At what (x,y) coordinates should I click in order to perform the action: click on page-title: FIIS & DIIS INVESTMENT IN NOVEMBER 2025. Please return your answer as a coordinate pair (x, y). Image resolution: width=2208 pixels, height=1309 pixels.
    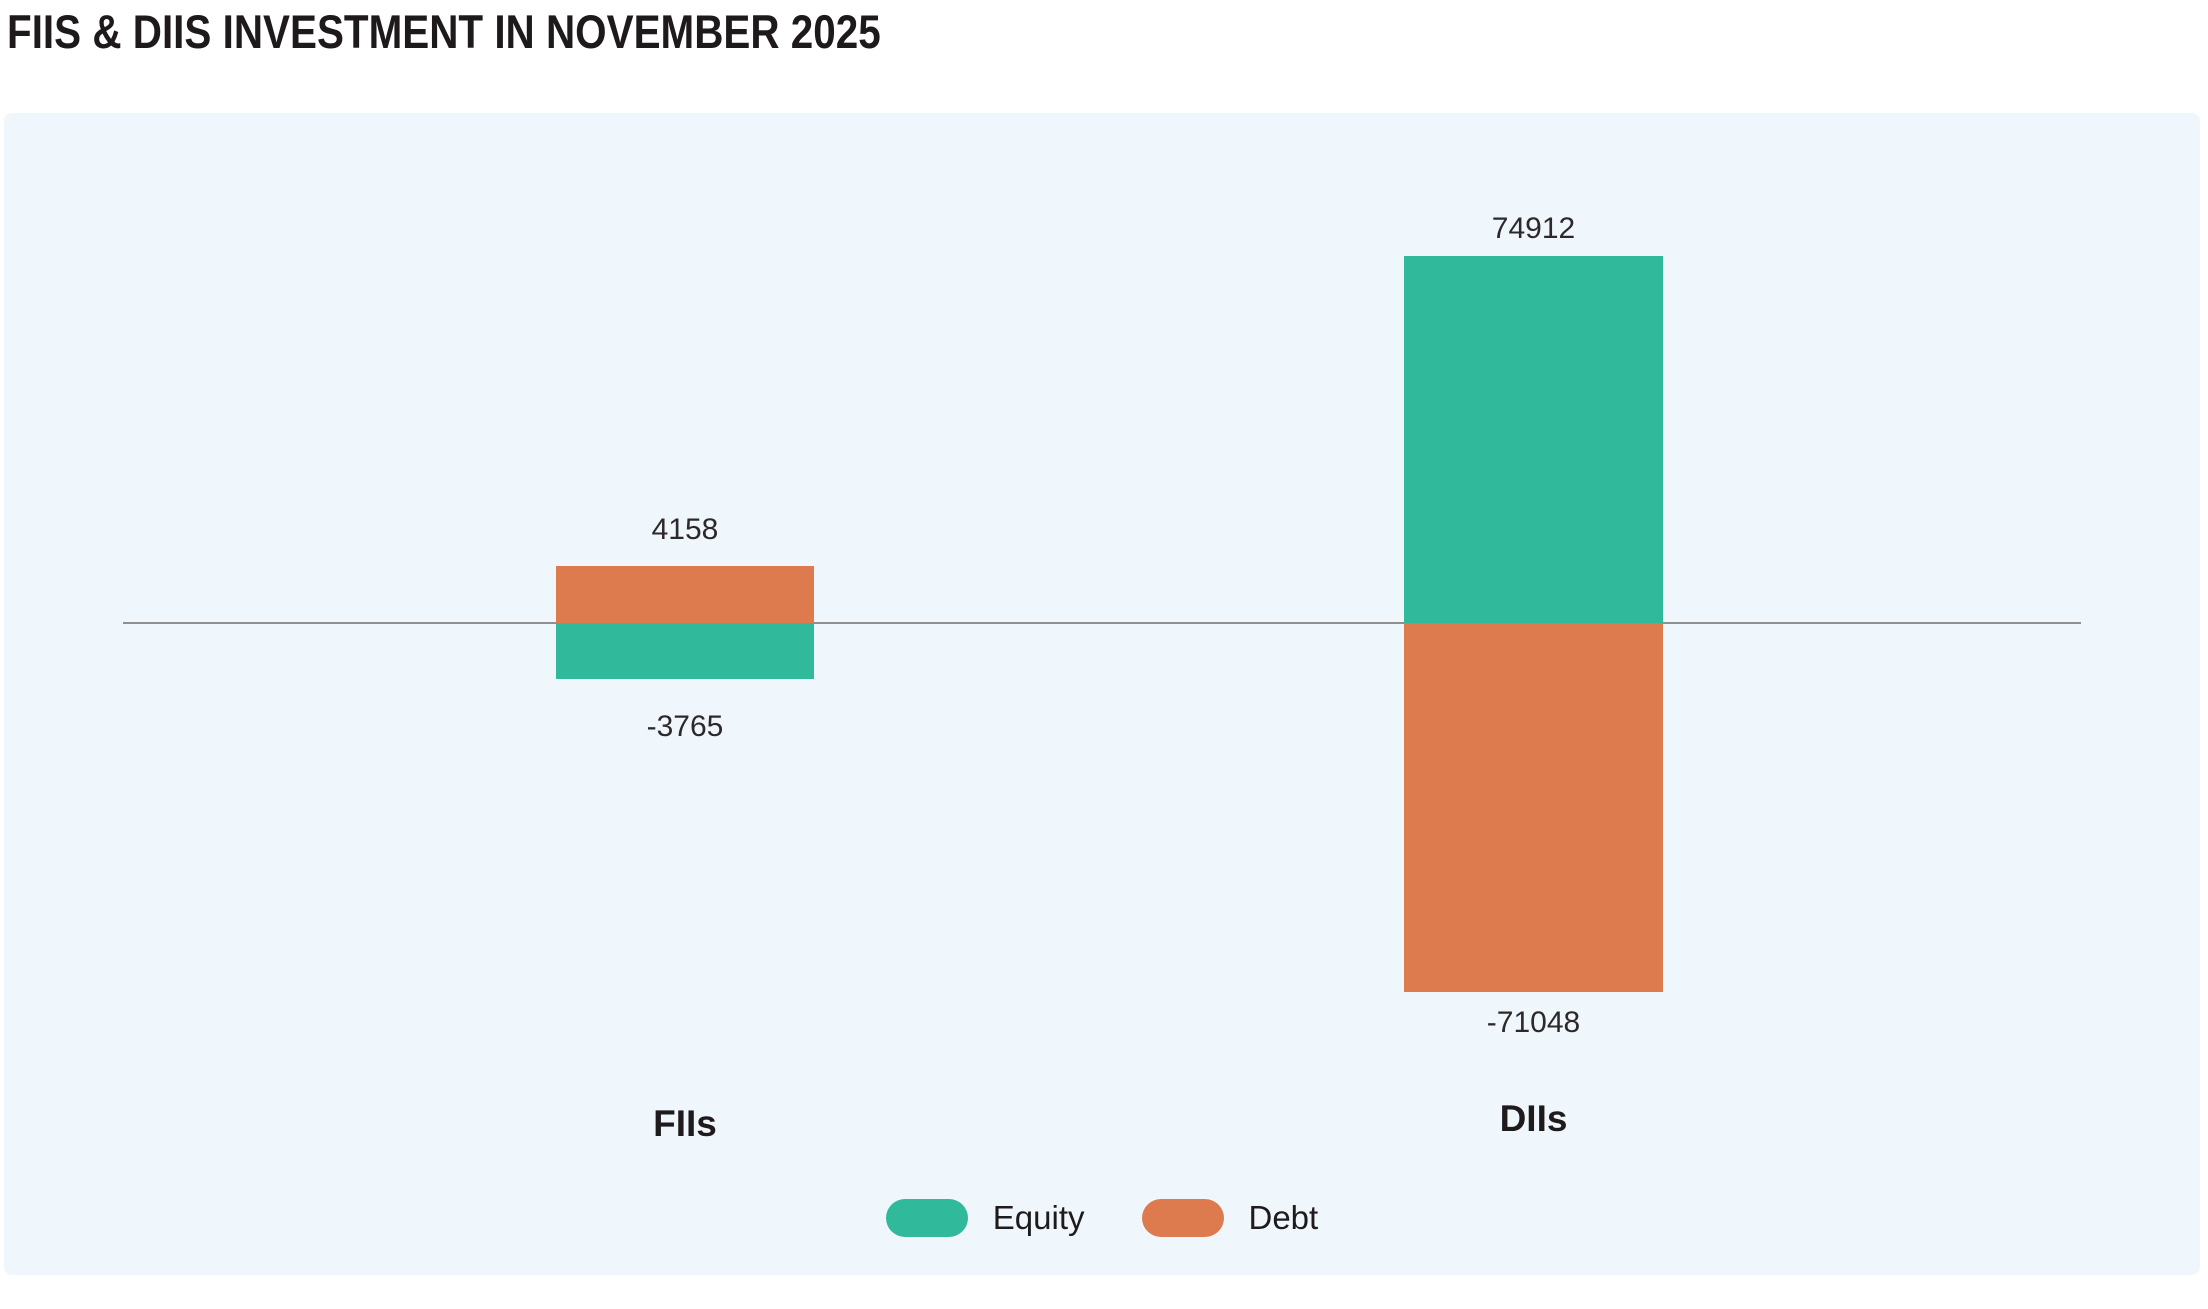
    Looking at the image, I should click on (444, 31).